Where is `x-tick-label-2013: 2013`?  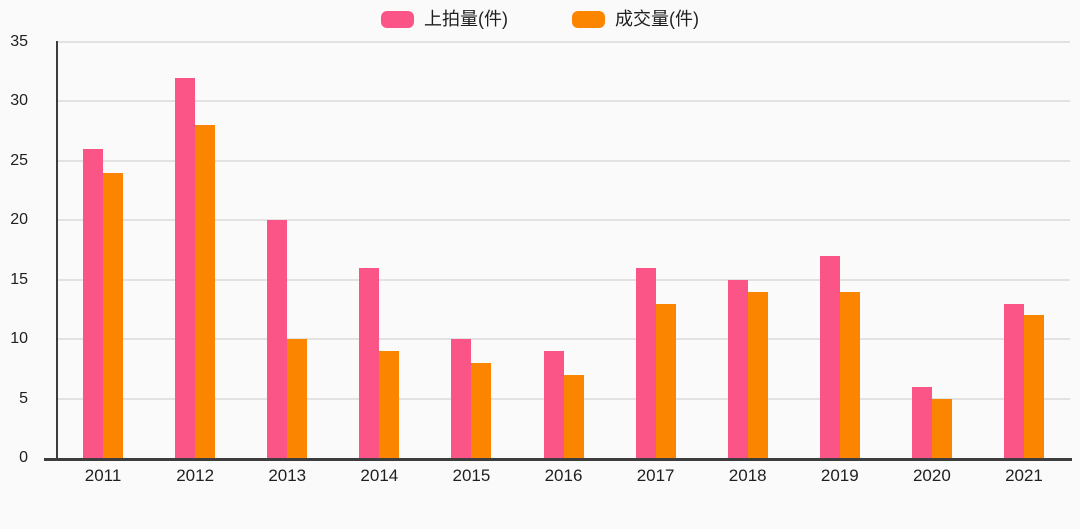 x-tick-label-2013: 2013 is located at coordinates (287, 475).